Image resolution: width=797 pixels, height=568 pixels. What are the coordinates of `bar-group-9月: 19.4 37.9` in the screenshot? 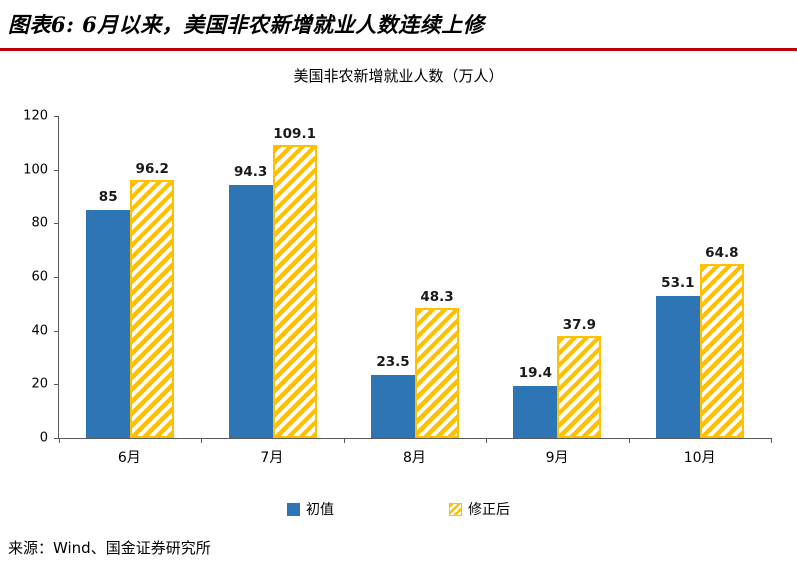 It's located at (557, 277).